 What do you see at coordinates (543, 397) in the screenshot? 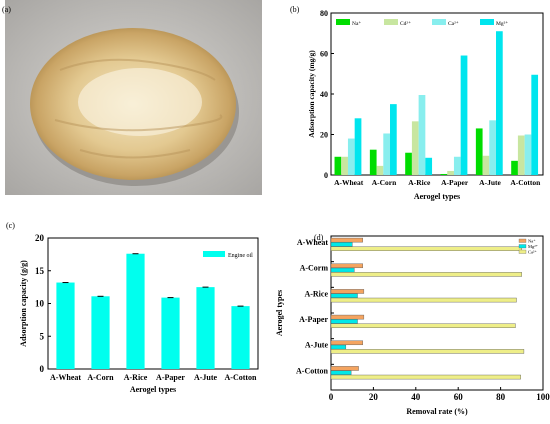
I see `x-tick-label: 100` at bounding box center [543, 397].